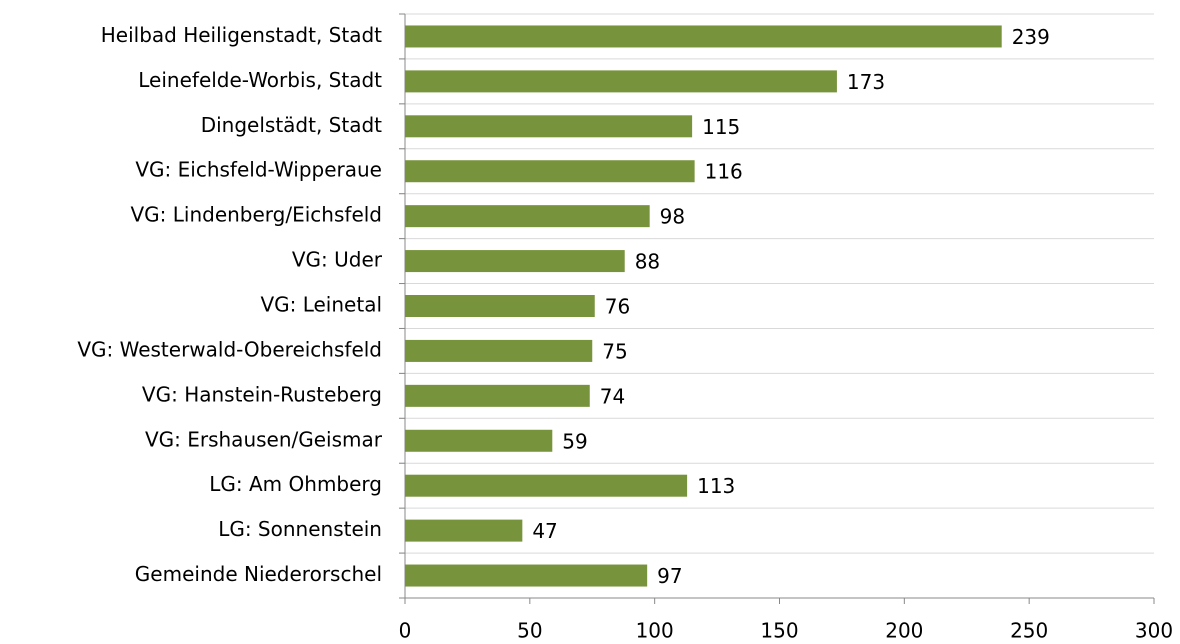  What do you see at coordinates (617, 307) in the screenshot?
I see `value-label: 76` at bounding box center [617, 307].